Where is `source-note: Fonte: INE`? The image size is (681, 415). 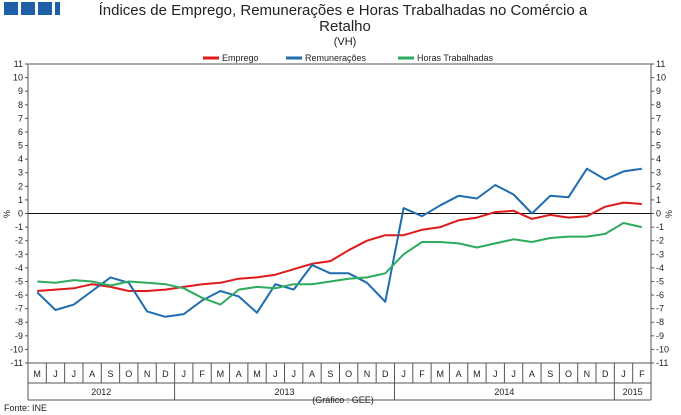
source-note: Fonte: INE is located at coordinates (25, 408).